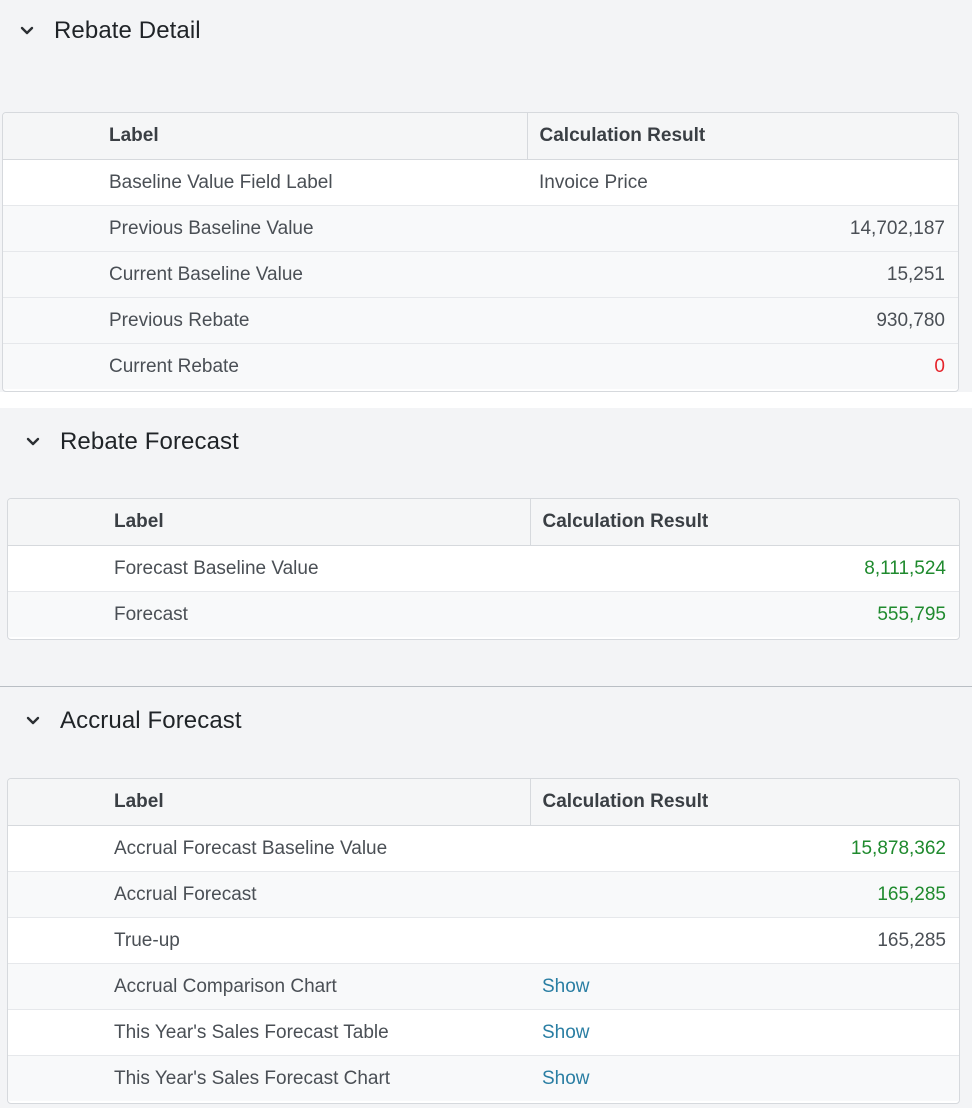 The image size is (972, 1108). I want to click on section-title: Rebate Forecast, so click(149, 441).